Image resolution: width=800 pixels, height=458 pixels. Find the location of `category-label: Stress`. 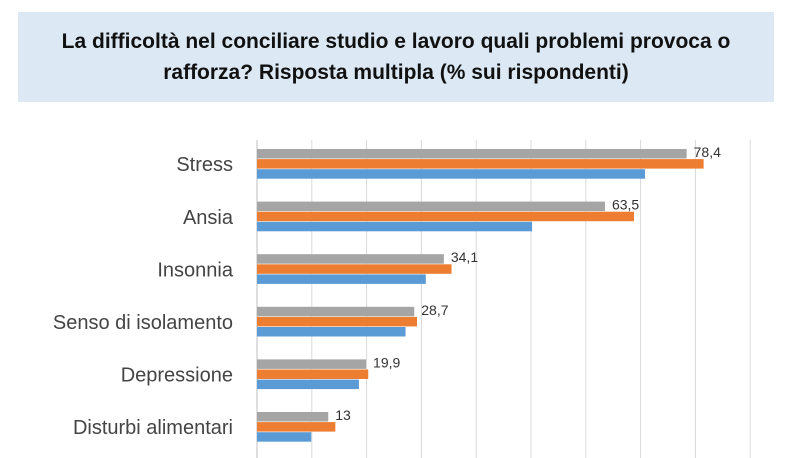

category-label: Stress is located at coordinates (204, 165).